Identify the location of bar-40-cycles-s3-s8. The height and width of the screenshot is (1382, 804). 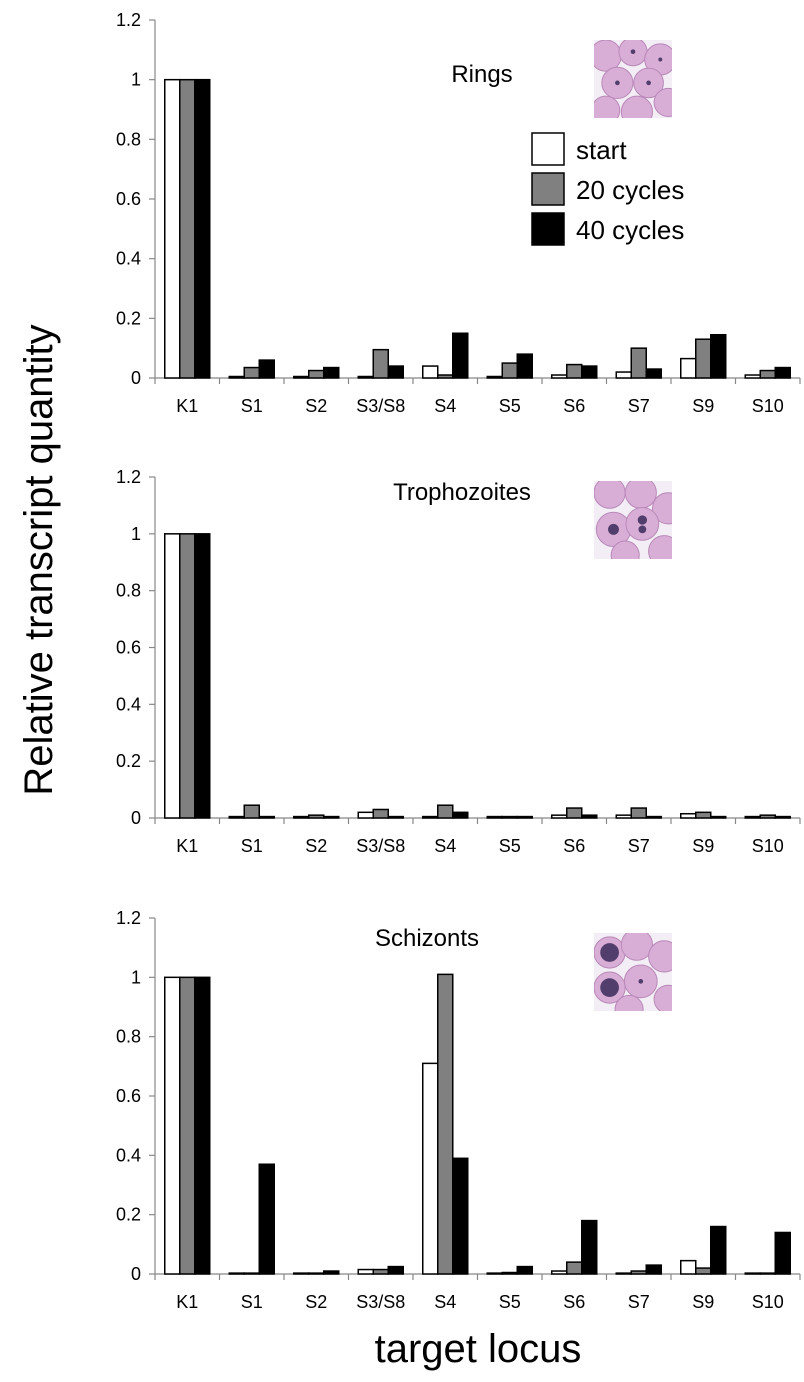
(395, 817).